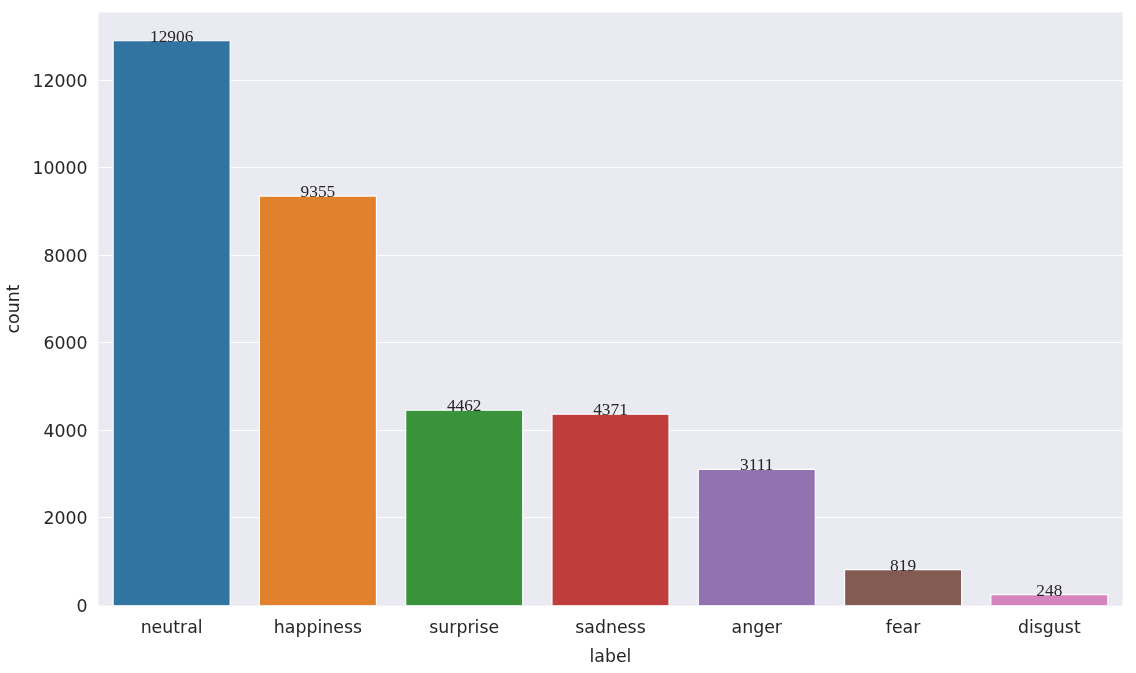 This screenshot has height=673, width=1136. What do you see at coordinates (65, 430) in the screenshot?
I see `y-tick-label: 4000` at bounding box center [65, 430].